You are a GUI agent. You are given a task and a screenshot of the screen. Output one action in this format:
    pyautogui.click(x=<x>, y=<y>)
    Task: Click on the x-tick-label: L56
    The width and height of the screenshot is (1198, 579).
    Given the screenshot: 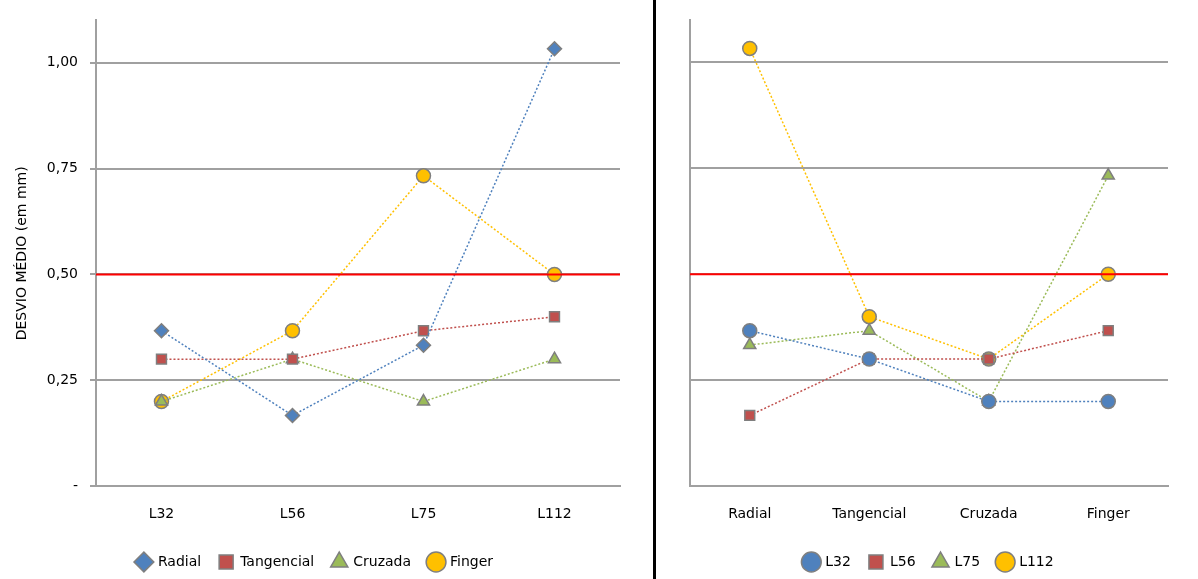 What is the action you would take?
    pyautogui.click(x=292, y=513)
    